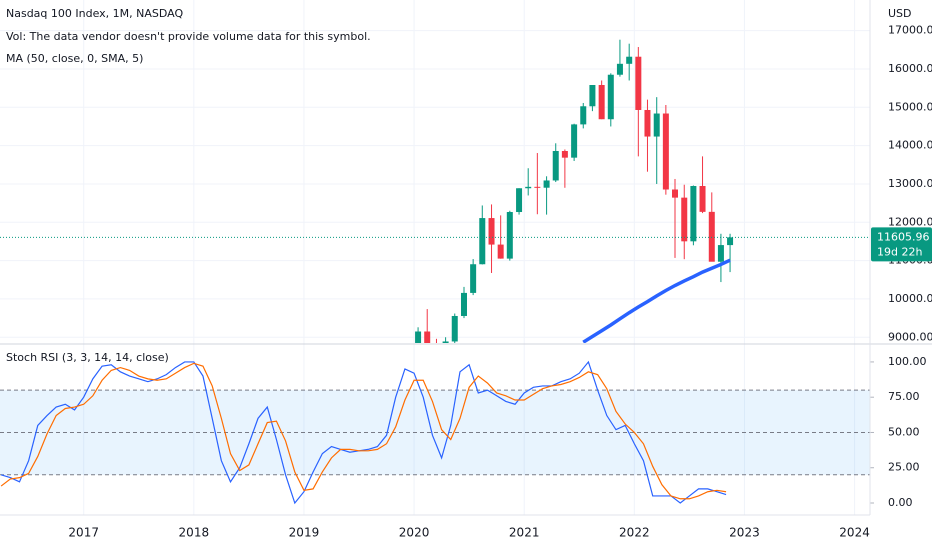 The height and width of the screenshot is (550, 932). I want to click on y-tick-label: 75.00, so click(904, 396).